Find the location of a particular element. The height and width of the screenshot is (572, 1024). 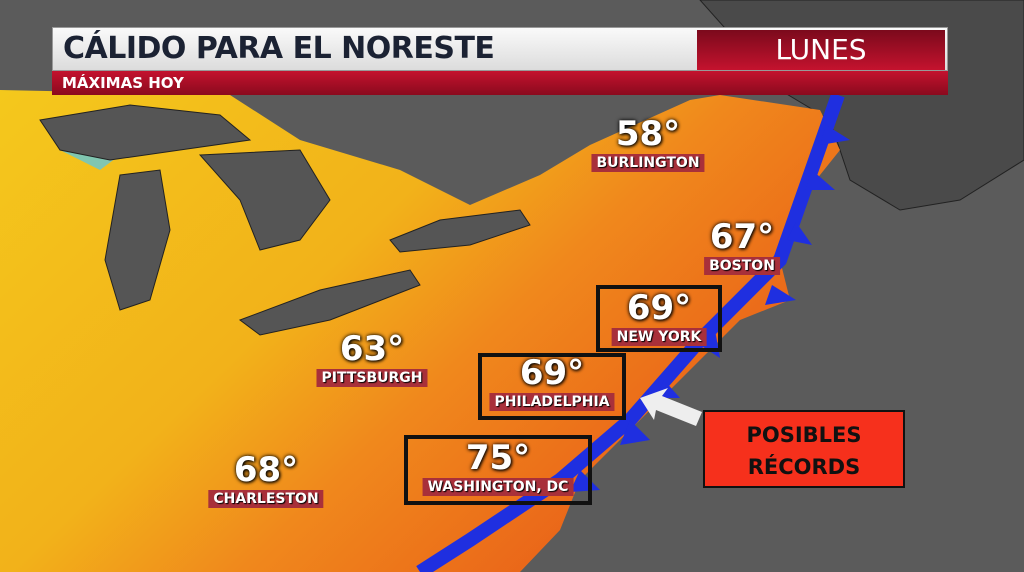

header-banner: CÁLIDO PARA EL NORESTE LUNES MÁXIMAS HOY is located at coordinates (500, 61).